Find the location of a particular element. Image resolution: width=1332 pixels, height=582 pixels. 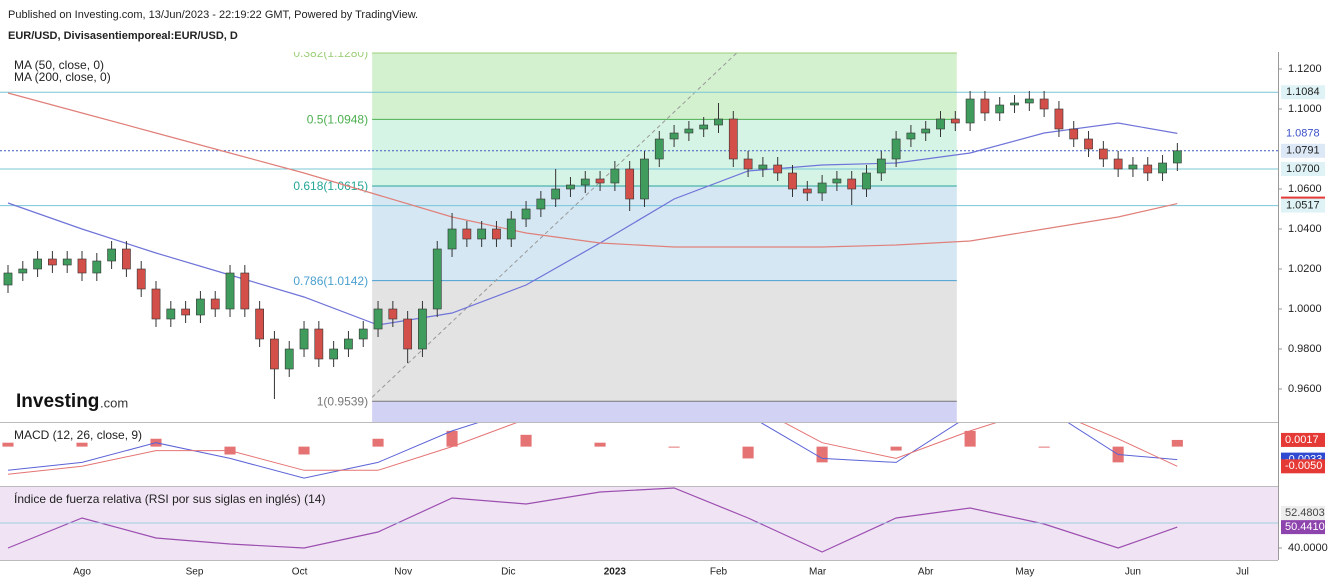

macd-label: 0.0017 is located at coordinates (1302, 440).